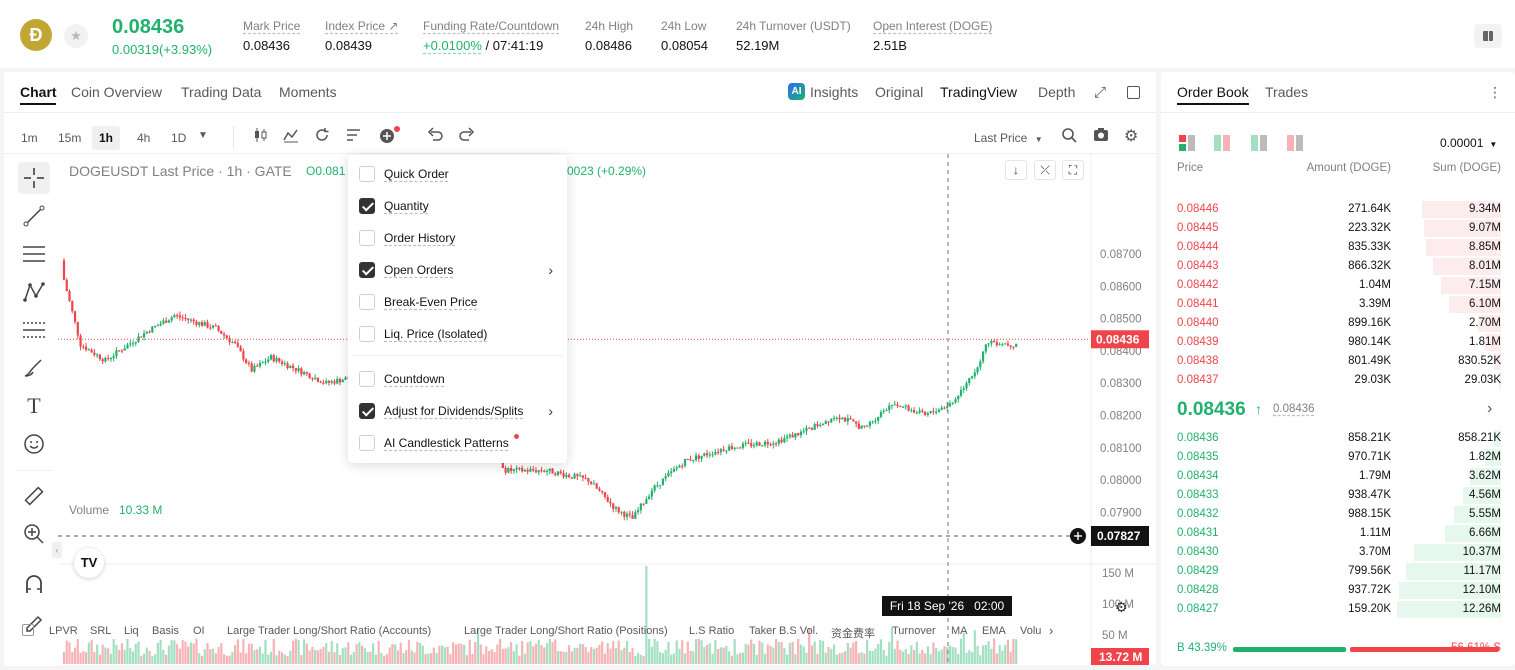 The height and width of the screenshot is (670, 1515). What do you see at coordinates (1338, 552) in the screenshot?
I see `bid-row: 0.08430 3.70M 10.37M` at bounding box center [1338, 552].